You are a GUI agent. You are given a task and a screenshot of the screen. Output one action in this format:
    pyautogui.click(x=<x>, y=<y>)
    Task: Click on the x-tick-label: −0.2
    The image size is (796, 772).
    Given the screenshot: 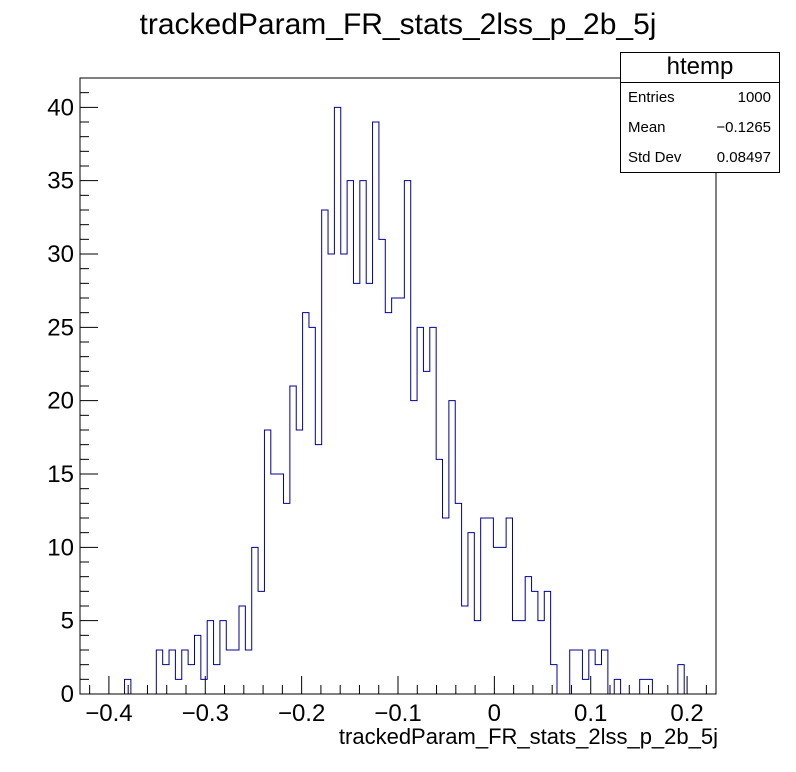 What is the action you would take?
    pyautogui.click(x=301, y=713)
    